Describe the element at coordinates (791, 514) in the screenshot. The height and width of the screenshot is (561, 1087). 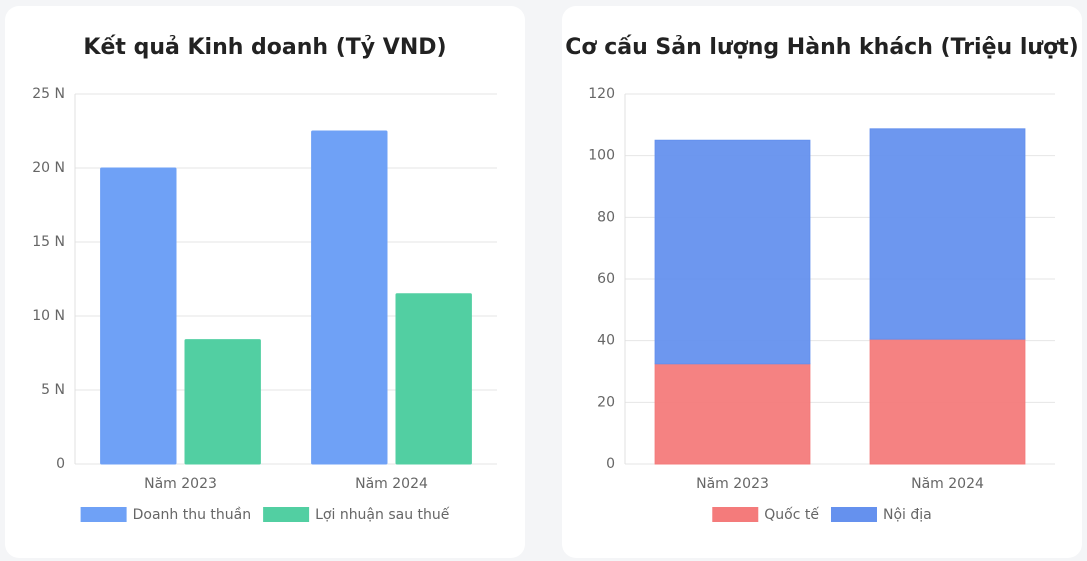
I see `legend-label: Quốc tế` at that location.